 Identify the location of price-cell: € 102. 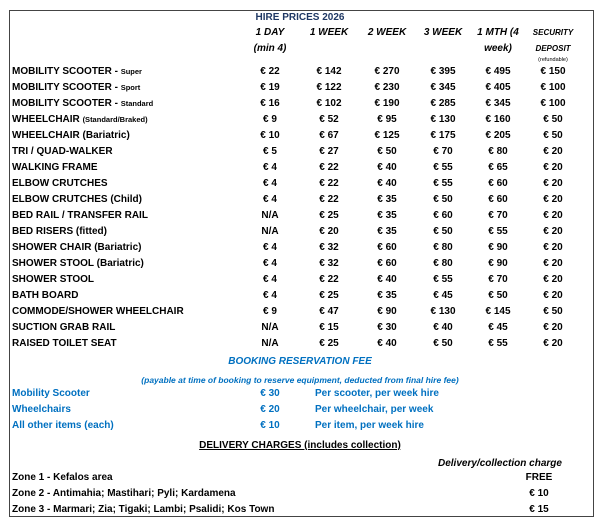
(329, 103).